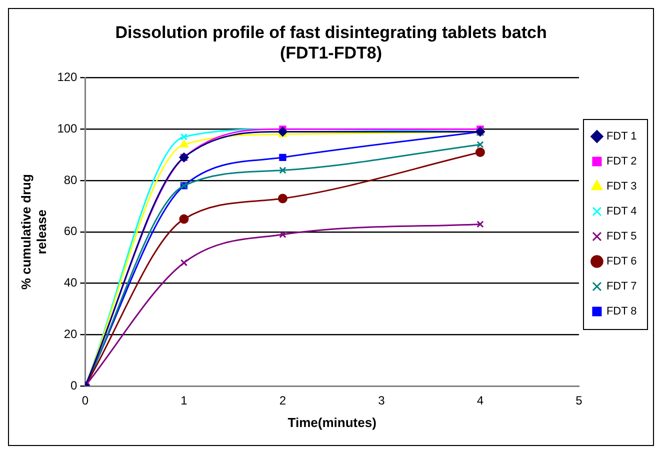 The height and width of the screenshot is (454, 662). What do you see at coordinates (621, 236) in the screenshot?
I see `legend-label: FDT 5` at bounding box center [621, 236].